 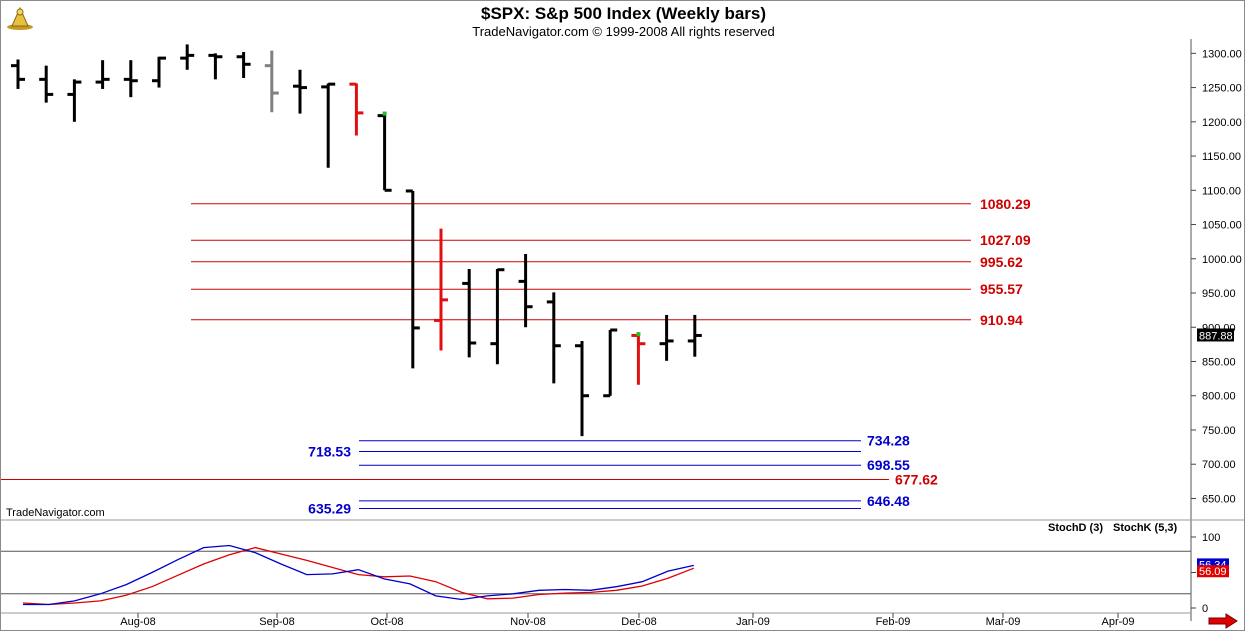 I want to click on date-label: Nov-08, so click(x=527, y=622).